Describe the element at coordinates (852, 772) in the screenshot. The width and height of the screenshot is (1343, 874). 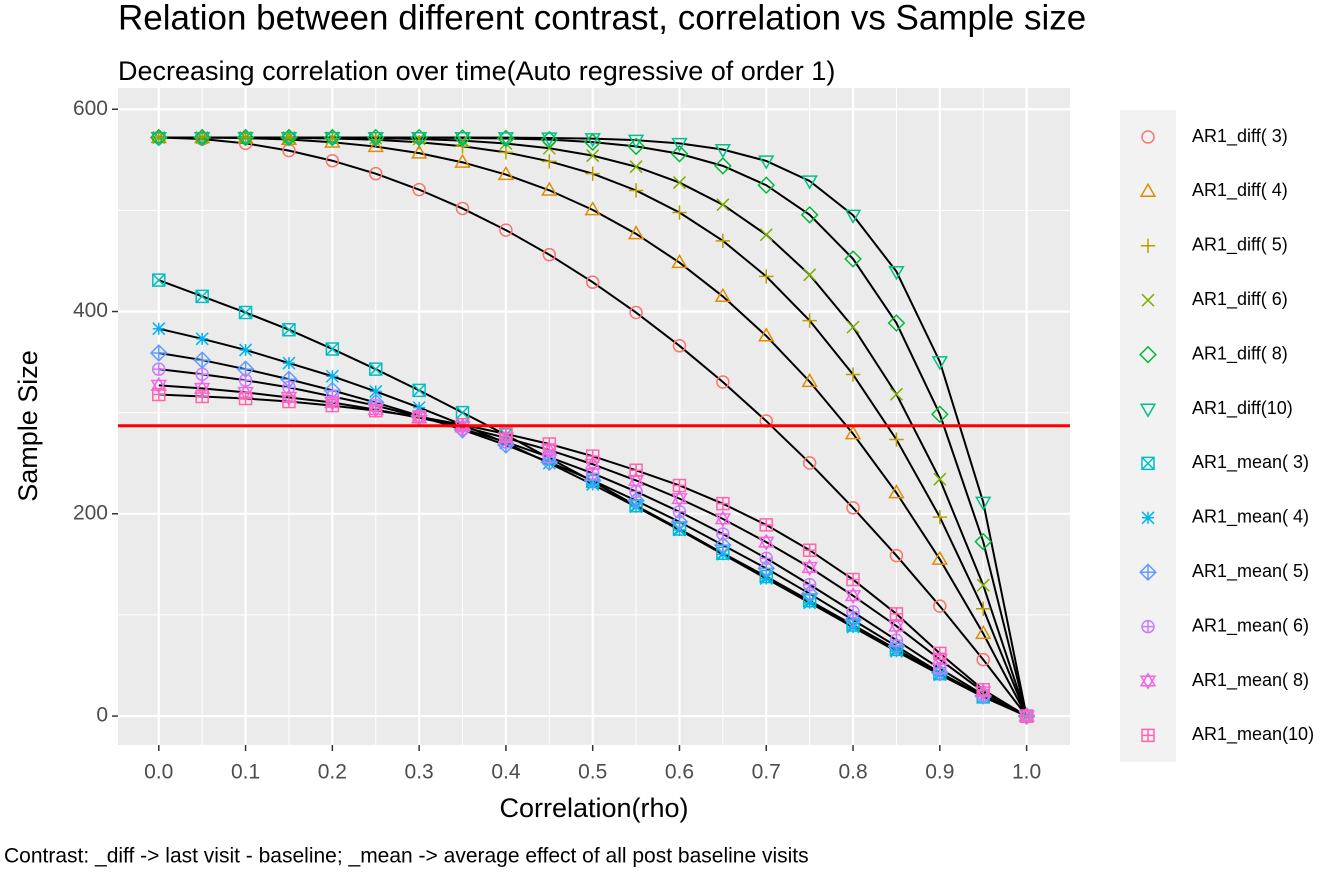
I see `x-tick-label: 0.8` at that location.